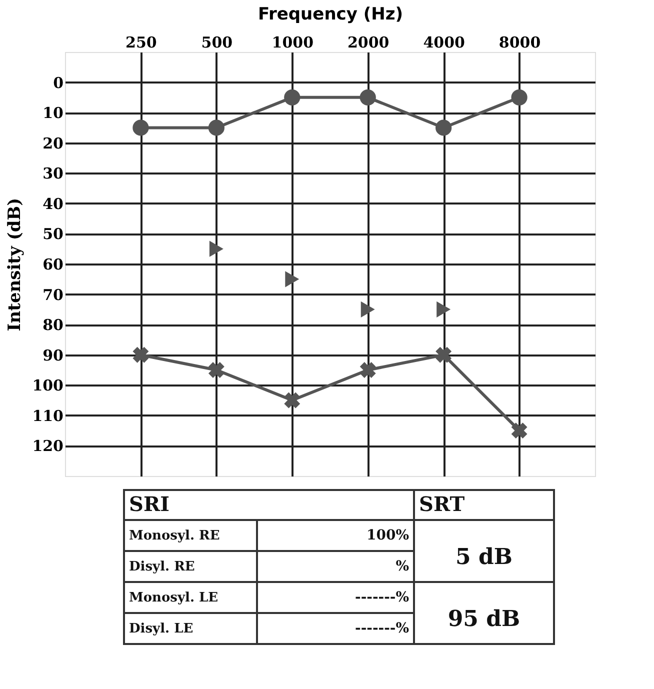 The height and width of the screenshot is (689, 654). Describe the element at coordinates (484, 619) in the screenshot. I see `text: 95 dB` at that location.